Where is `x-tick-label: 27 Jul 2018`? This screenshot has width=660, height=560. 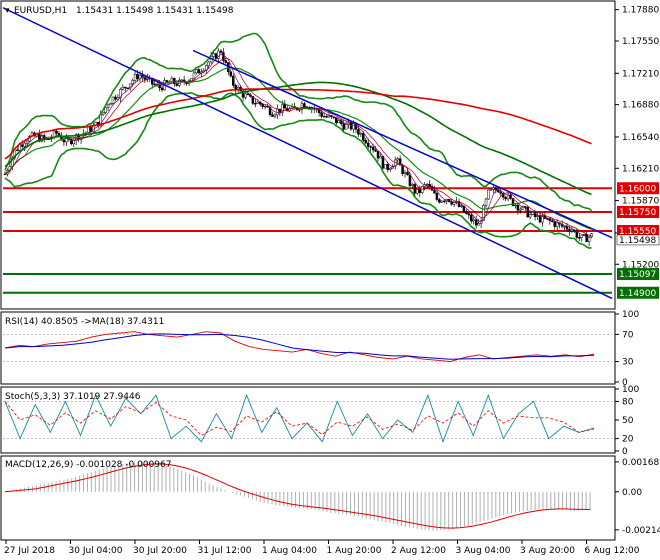 x-tick-label: 27 Jul 2018 is located at coordinates (29, 551).